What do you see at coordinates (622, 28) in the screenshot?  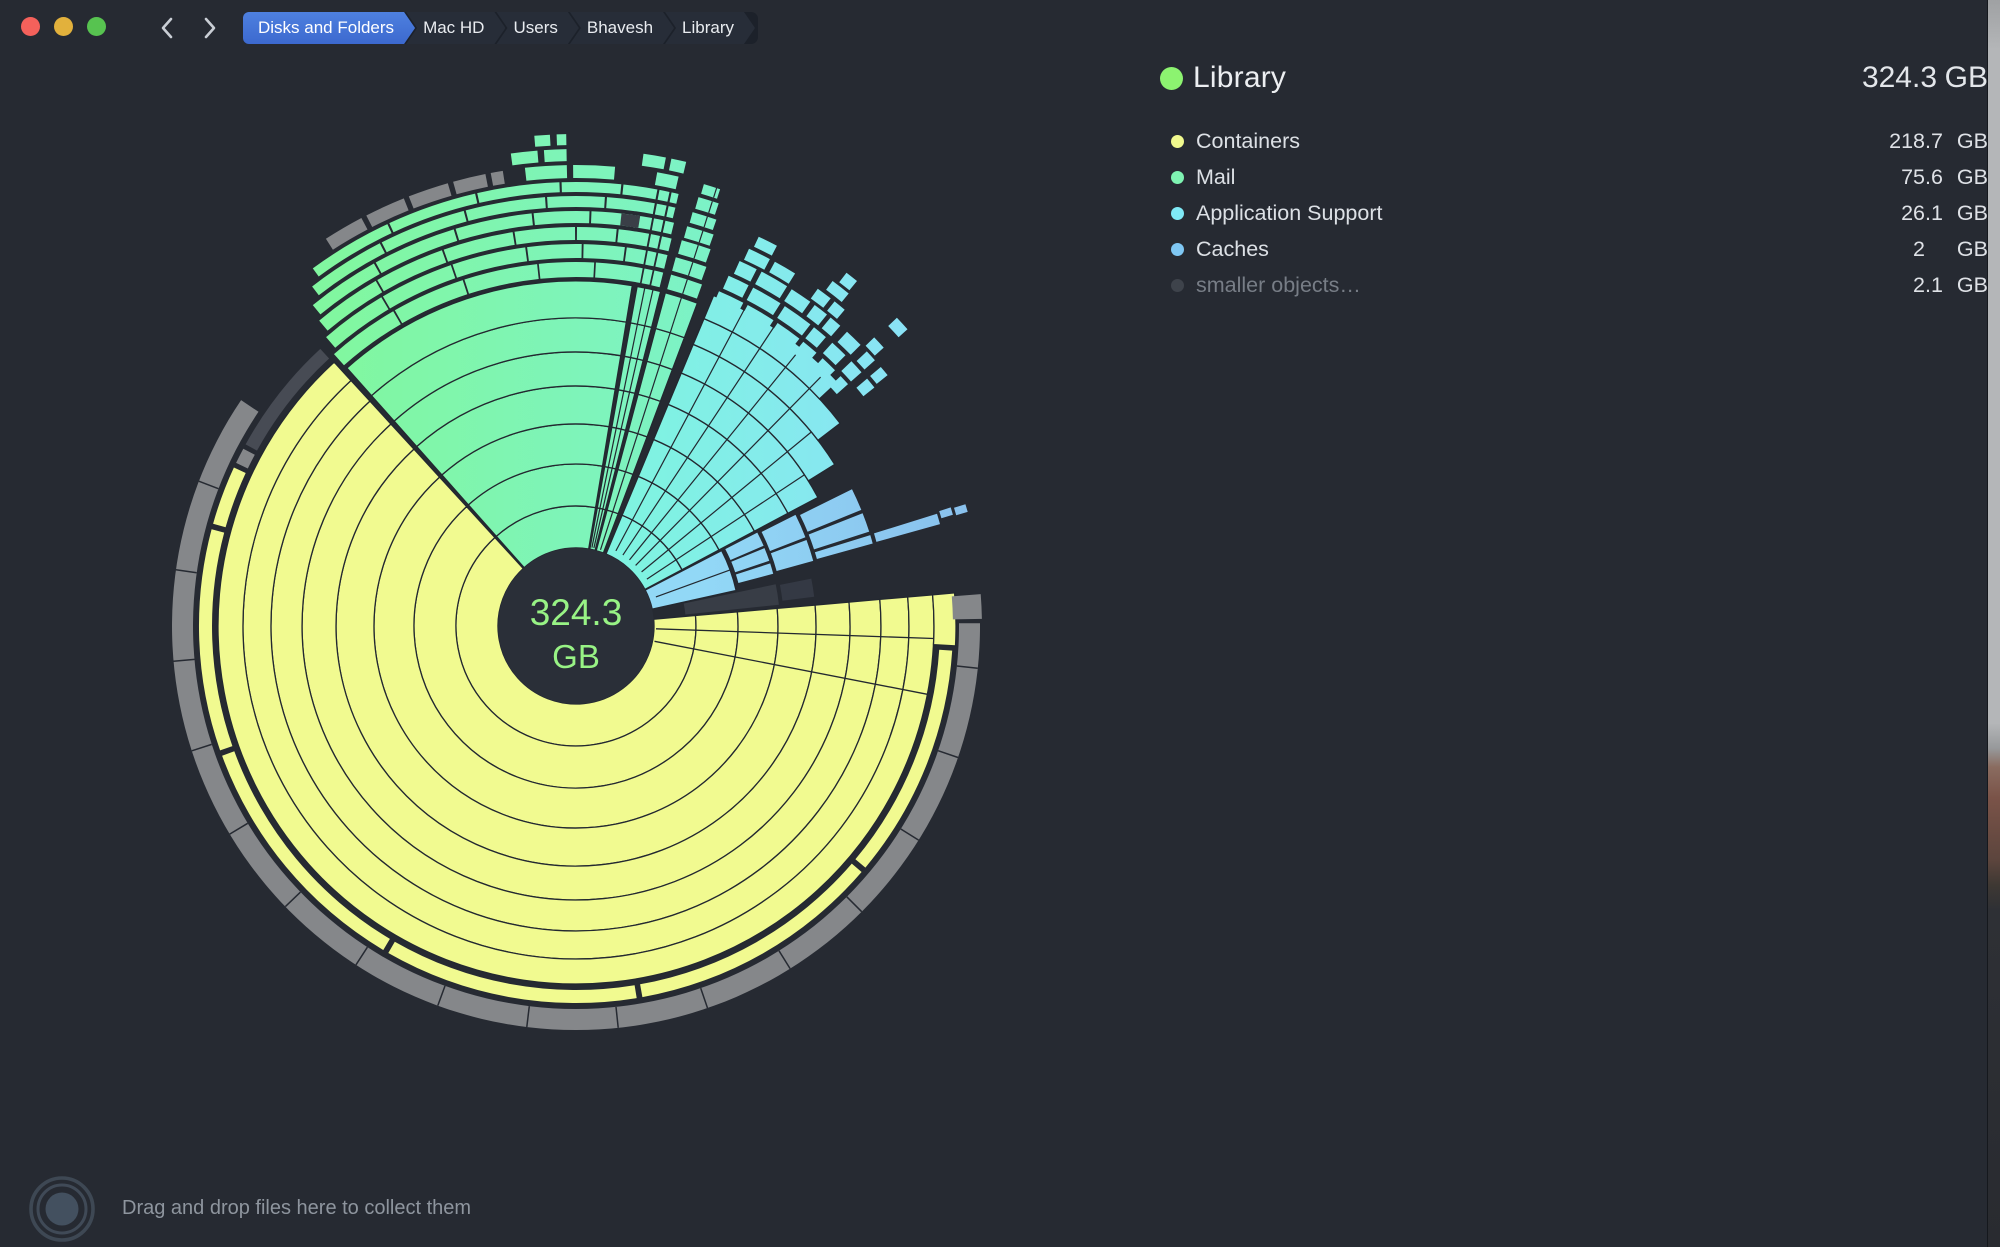 I see `breadcrumb-item-bhavesh: Bhavesh` at bounding box center [622, 28].